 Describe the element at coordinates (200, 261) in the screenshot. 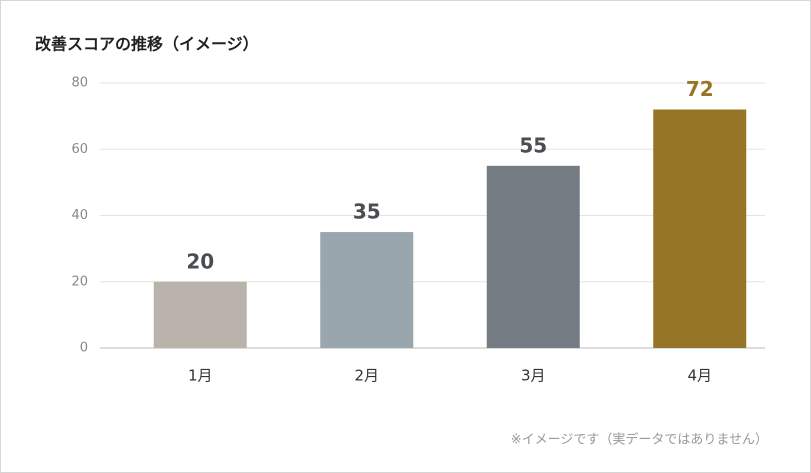

I see `value-label: 20` at that location.